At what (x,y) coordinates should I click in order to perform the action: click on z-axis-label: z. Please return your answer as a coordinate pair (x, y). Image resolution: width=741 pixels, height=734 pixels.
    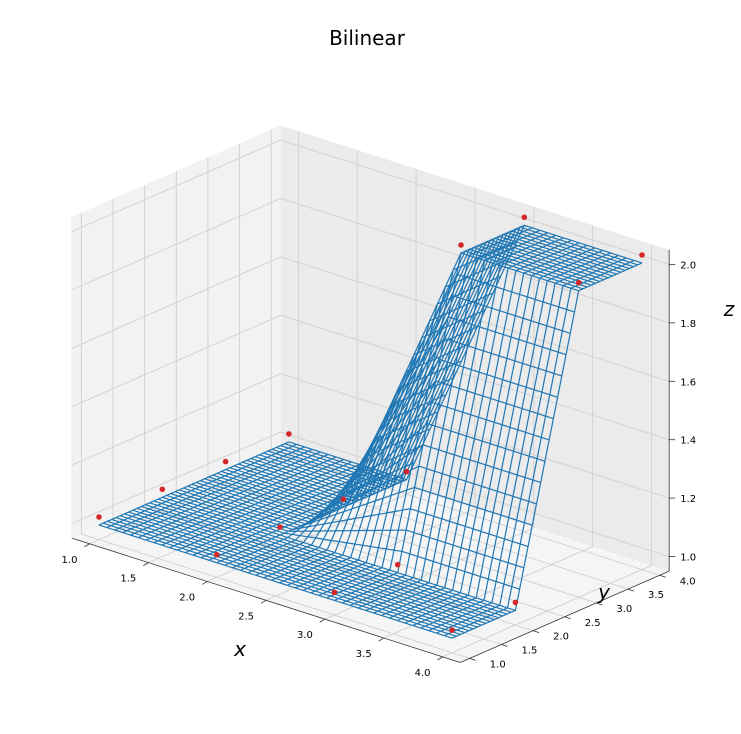
    Looking at the image, I should click on (729, 309).